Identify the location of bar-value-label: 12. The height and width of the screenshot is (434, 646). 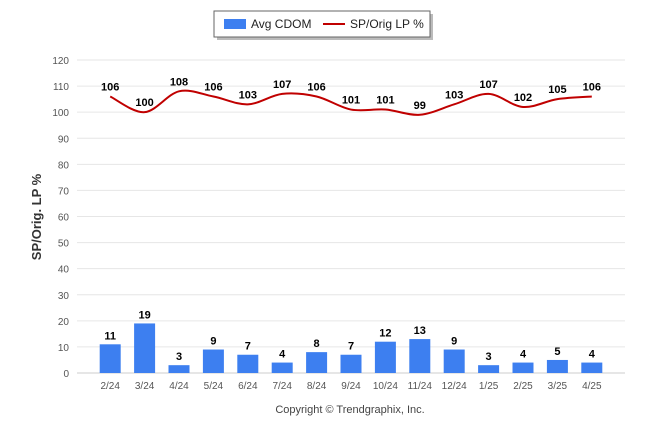
(385, 334).